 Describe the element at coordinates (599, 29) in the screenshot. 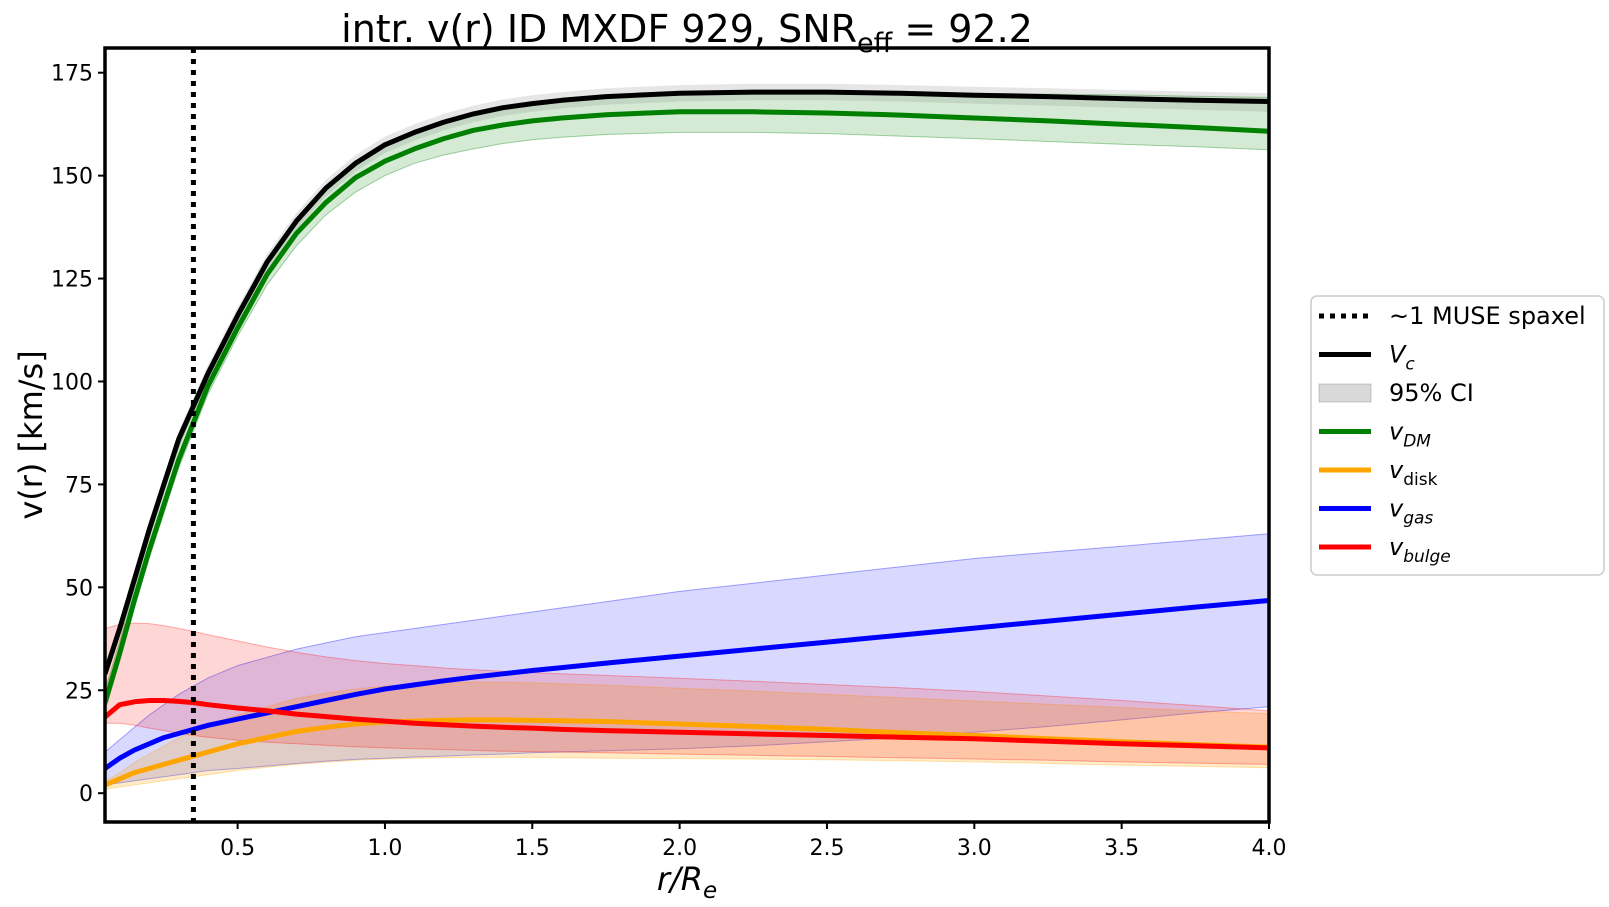

I see `chart-title-prefix: intr. v(r) ID MXDF 929, SNR` at that location.